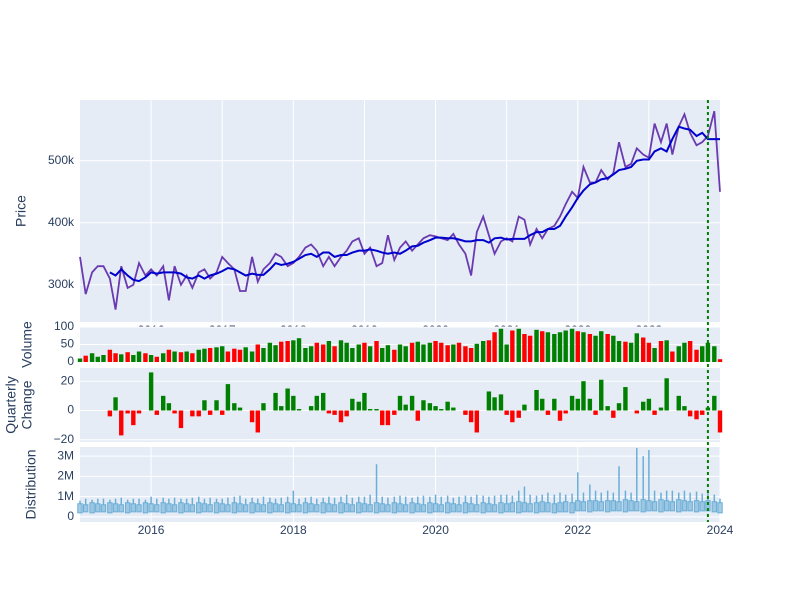 The image size is (800, 600). What do you see at coordinates (65, 455) in the screenshot?
I see `y-tick-label: 3M` at bounding box center [65, 455].